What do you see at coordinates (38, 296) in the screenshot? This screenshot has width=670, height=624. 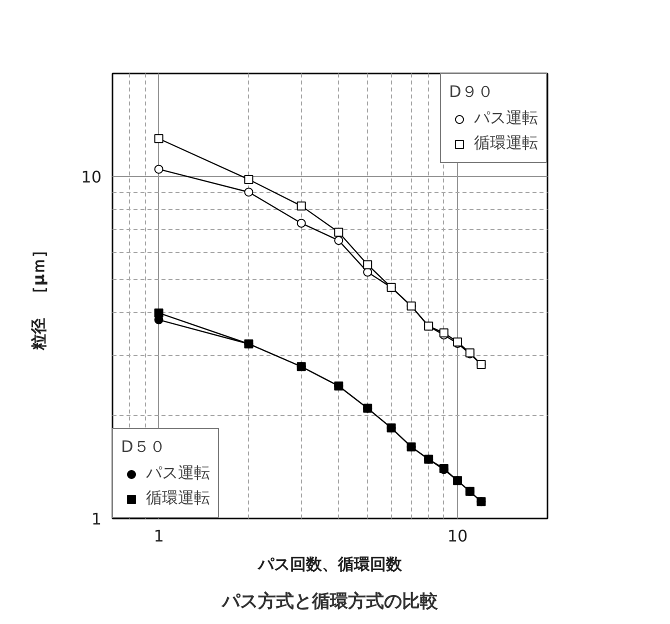 I see `y-axis-title: 粒径 ［μｍ］` at bounding box center [38, 296].